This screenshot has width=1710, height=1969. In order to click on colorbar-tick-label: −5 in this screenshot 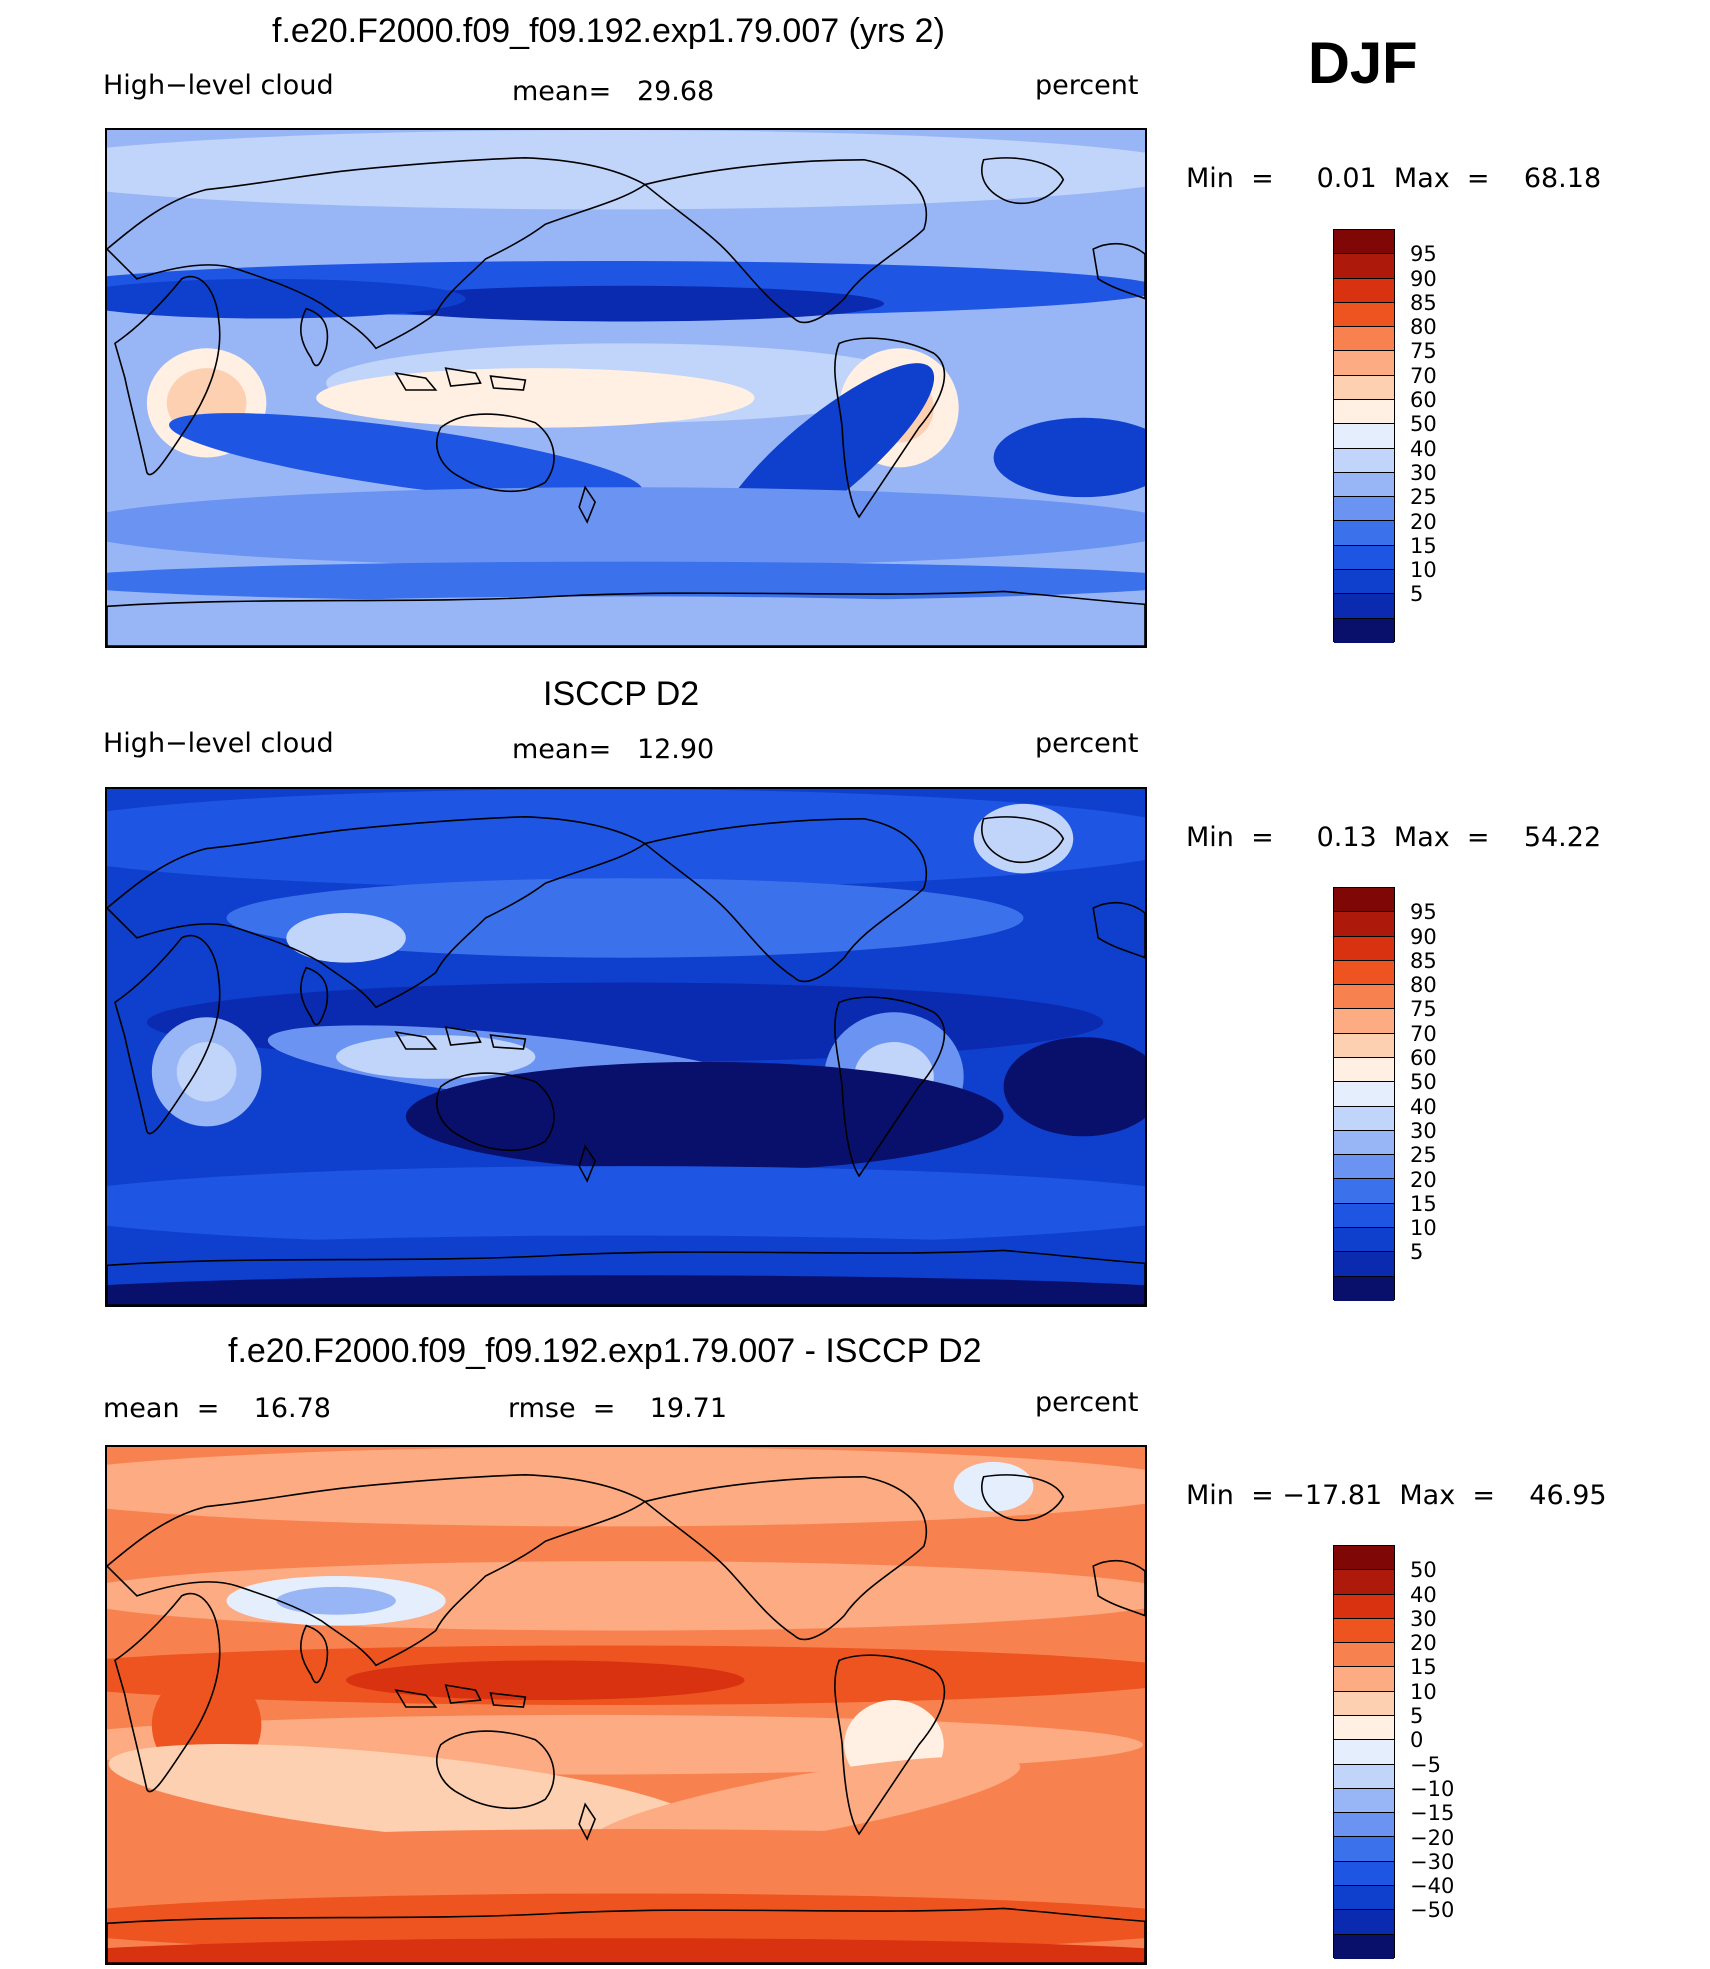, I will do `click(1425, 1764)`.